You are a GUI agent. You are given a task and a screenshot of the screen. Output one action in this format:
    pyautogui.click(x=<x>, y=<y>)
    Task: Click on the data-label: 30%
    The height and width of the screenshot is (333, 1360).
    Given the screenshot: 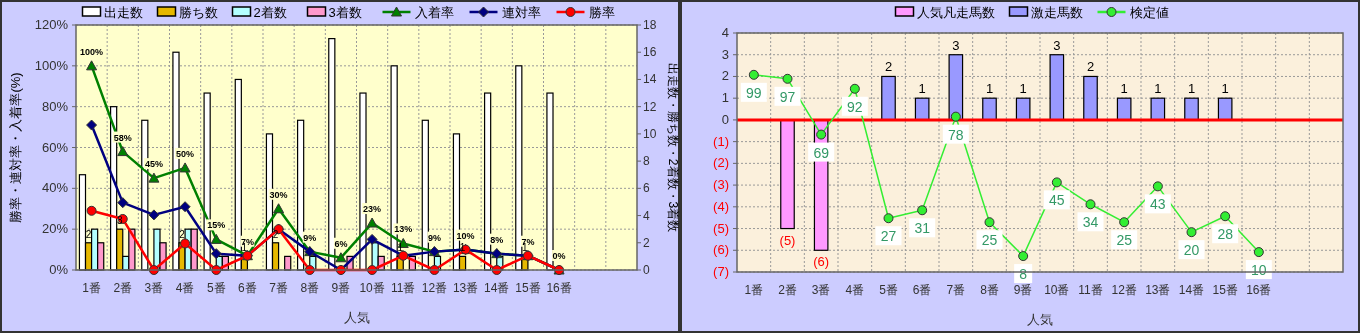 What is the action you would take?
    pyautogui.click(x=278, y=194)
    